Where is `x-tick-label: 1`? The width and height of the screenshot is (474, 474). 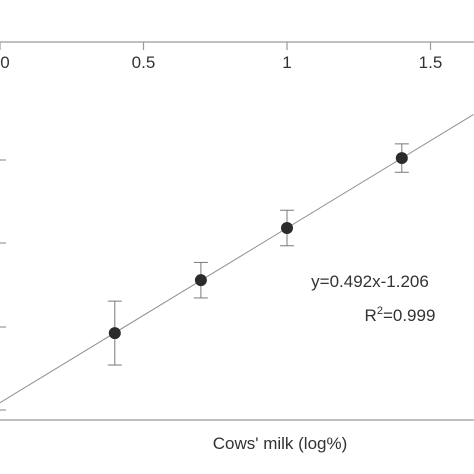 x-tick-label: 1 is located at coordinates (286, 62).